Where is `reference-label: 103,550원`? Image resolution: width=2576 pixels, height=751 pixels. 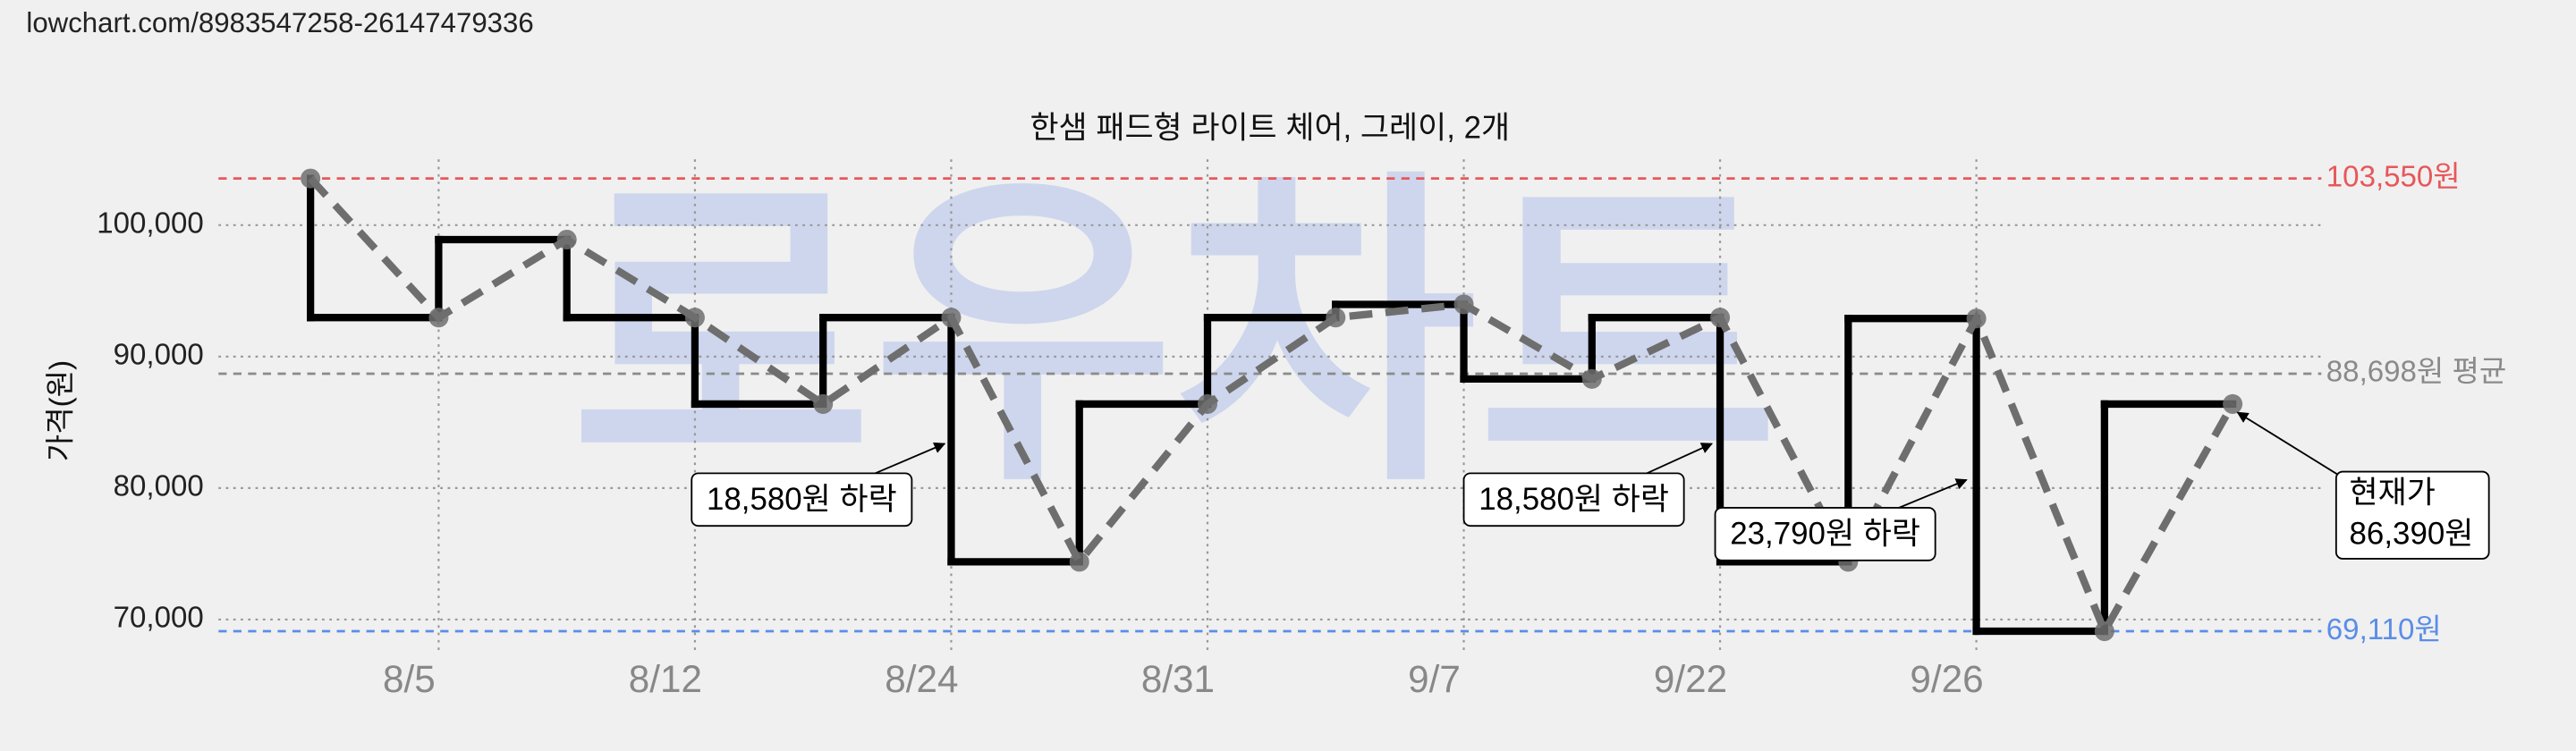
reference-label: 103,550원 is located at coordinates (2393, 176).